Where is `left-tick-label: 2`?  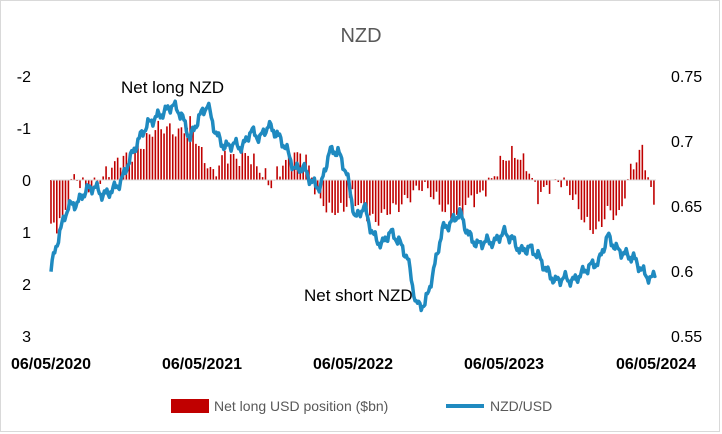 left-tick-label: 2 is located at coordinates (26, 285).